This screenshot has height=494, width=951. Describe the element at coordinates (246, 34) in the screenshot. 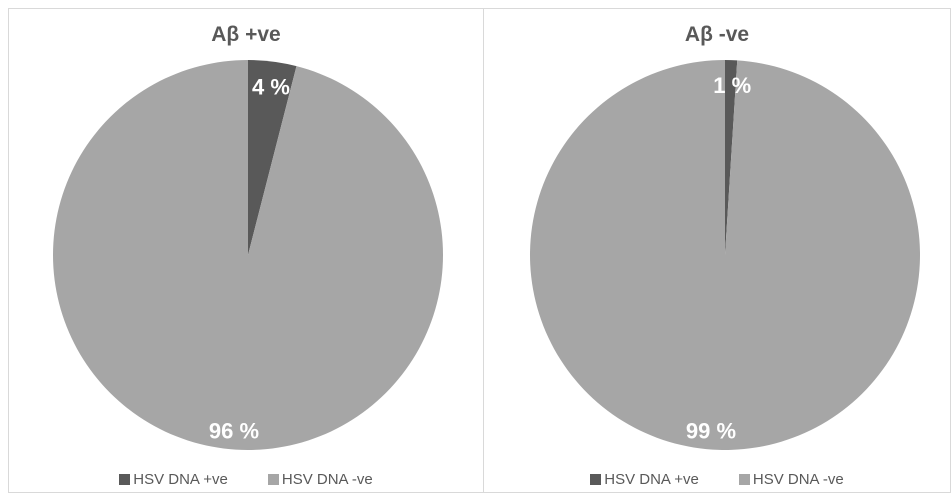

I see `chart-title: Aβ +ve` at that location.